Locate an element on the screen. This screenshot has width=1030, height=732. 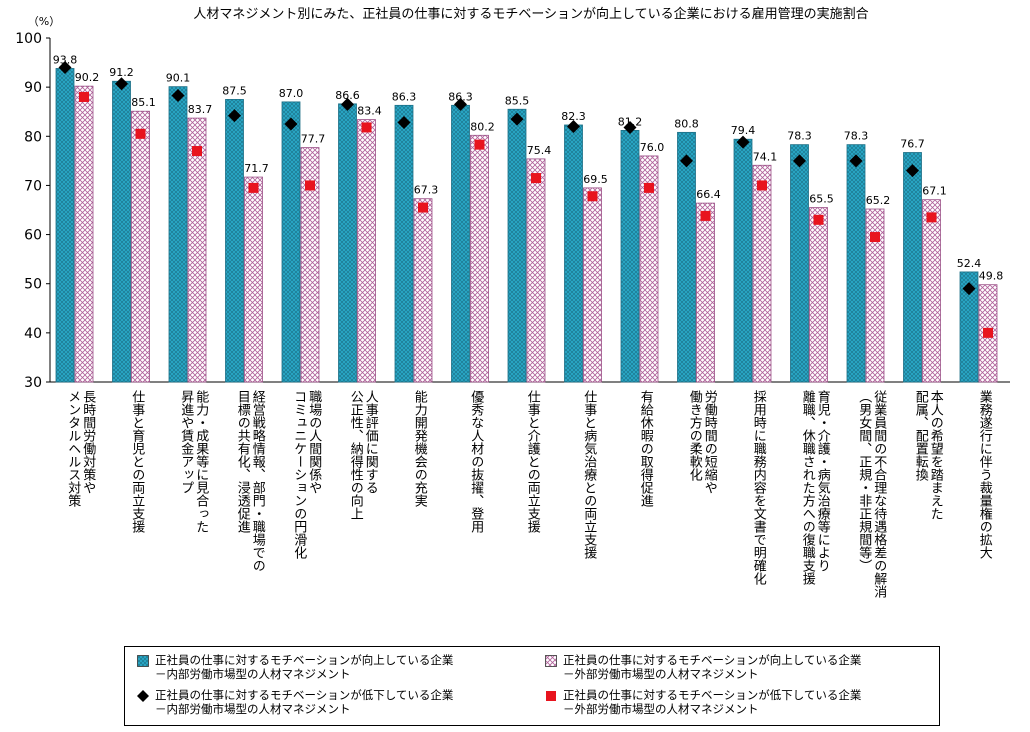
legend-diamond-icon is located at coordinates (143, 696).